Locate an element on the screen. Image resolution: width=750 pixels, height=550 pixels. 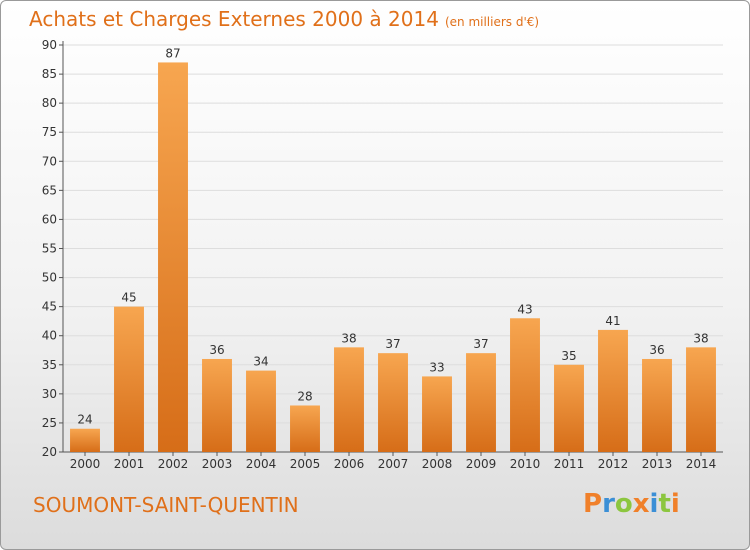
x-tick-label: 2000 is located at coordinates (85, 464).